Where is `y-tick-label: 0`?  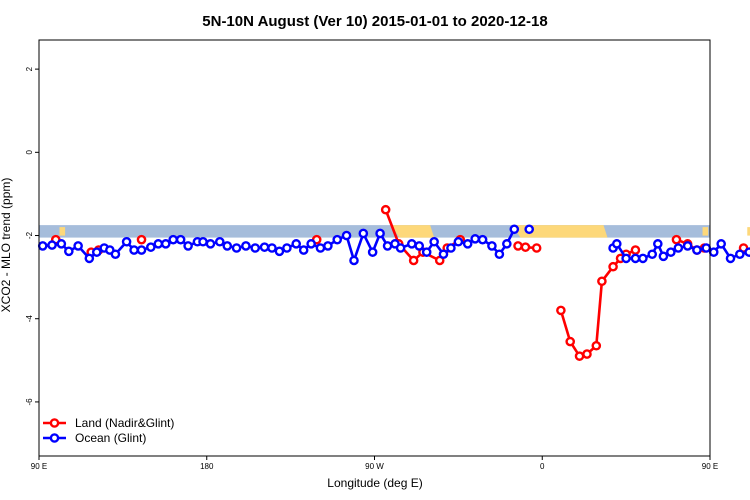 y-tick-label: 0 is located at coordinates (29, 152).